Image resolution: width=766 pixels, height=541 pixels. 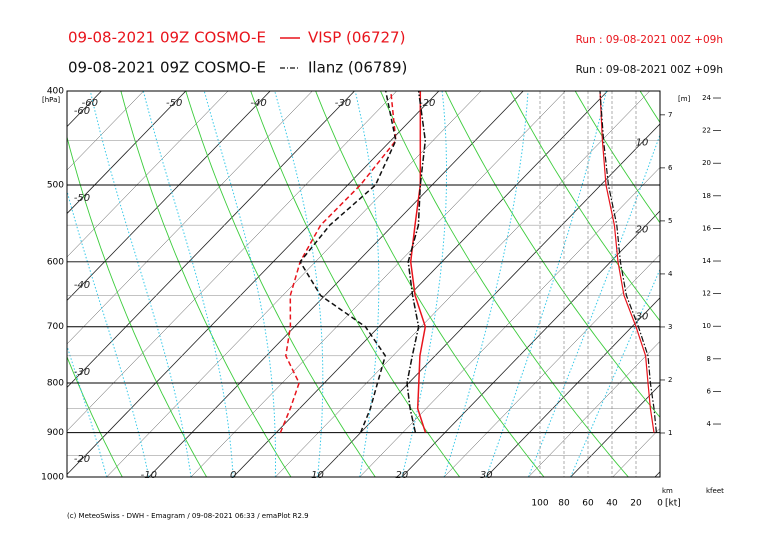 I want to click on feet-tick-label: 12, so click(x=706, y=294).